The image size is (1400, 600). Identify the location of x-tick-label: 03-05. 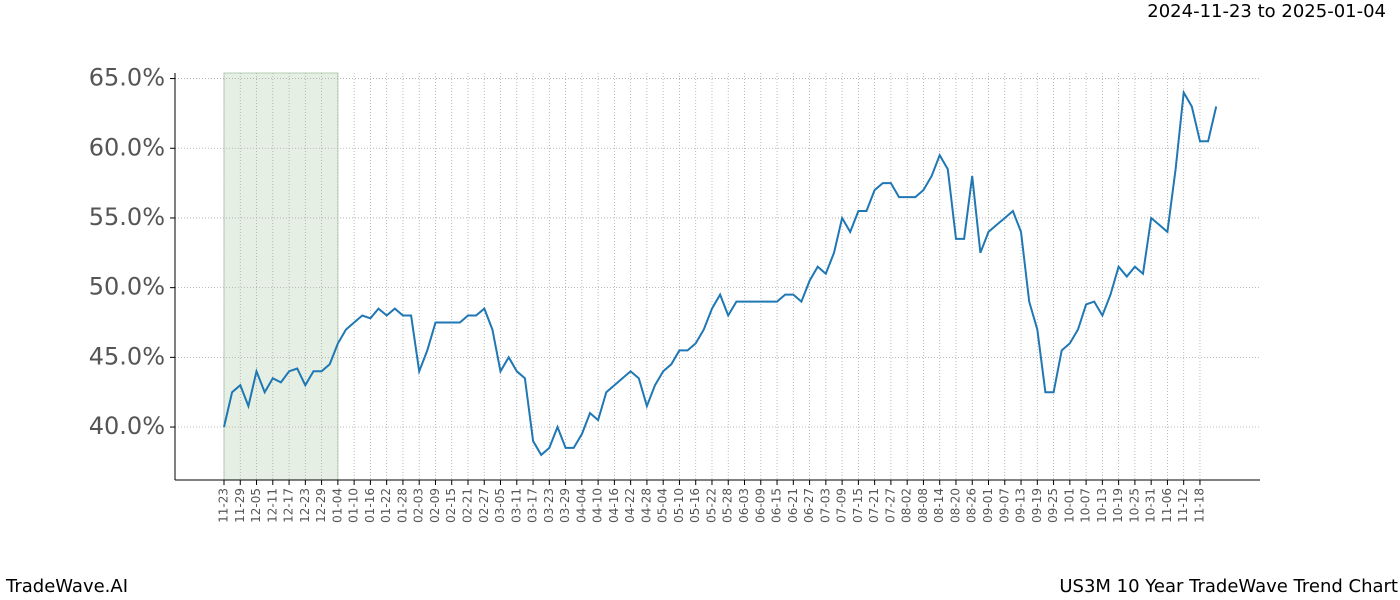
(500, 505).